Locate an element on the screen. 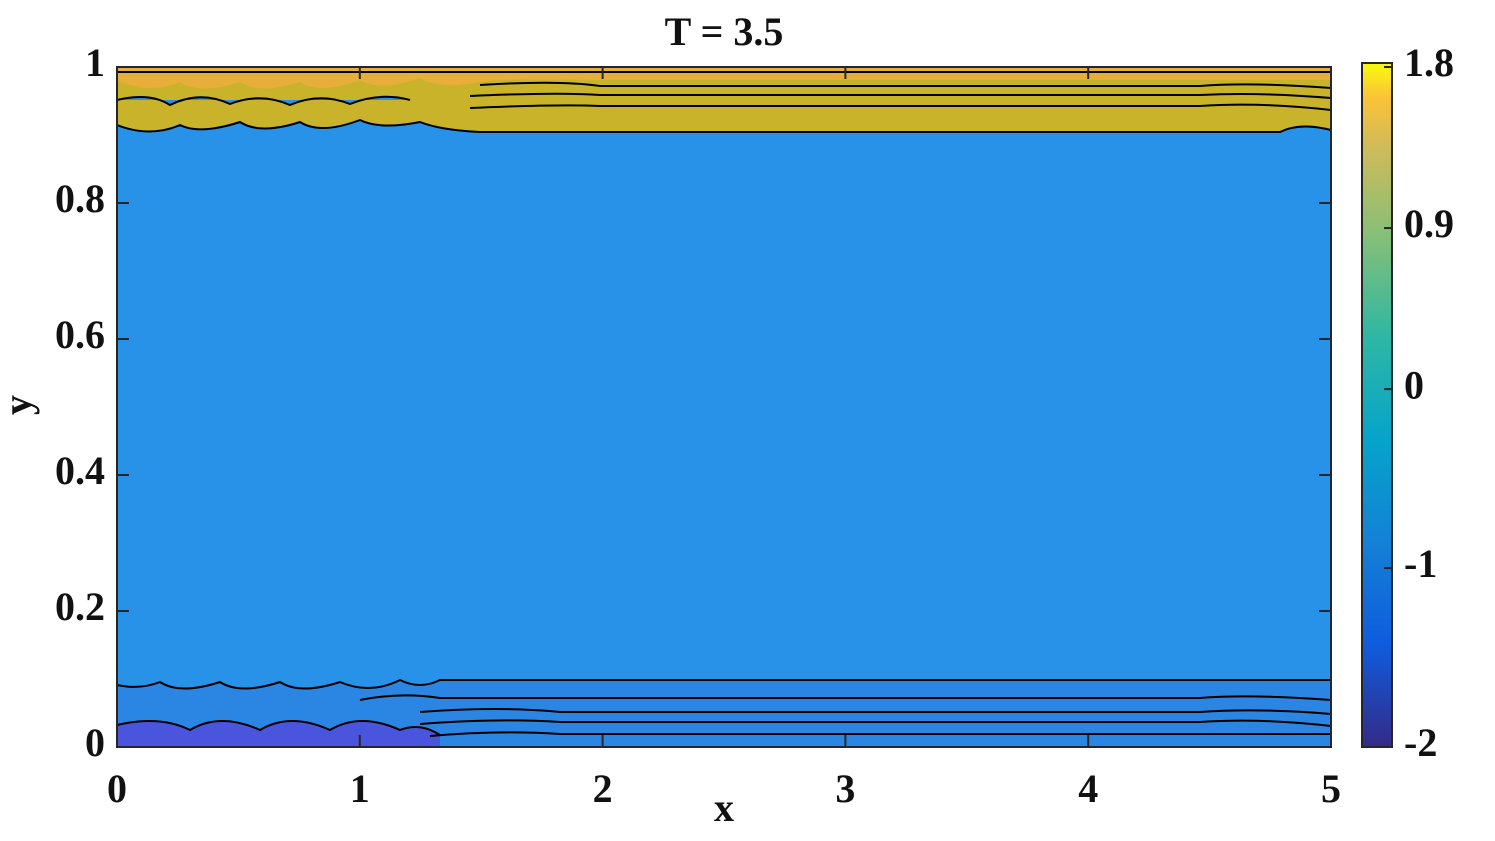 The width and height of the screenshot is (1495, 841). x-tick-label: 0 is located at coordinates (117, 788).